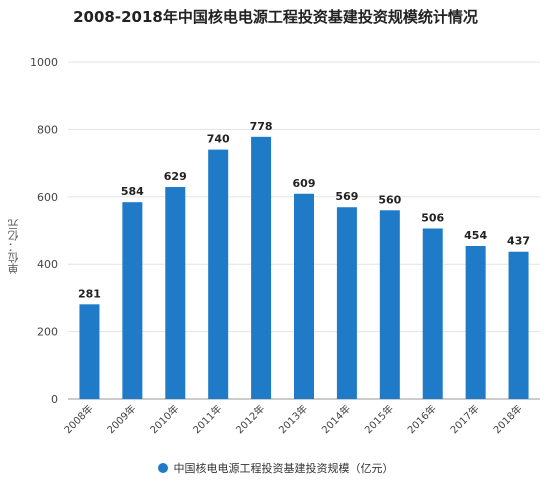 This screenshot has height=483, width=551. Describe the element at coordinates (162, 468) in the screenshot. I see `legend-swatch` at that location.